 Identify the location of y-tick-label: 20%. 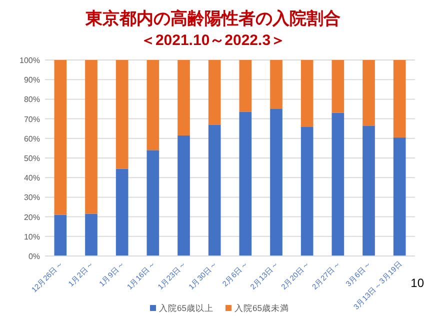
(32, 217).